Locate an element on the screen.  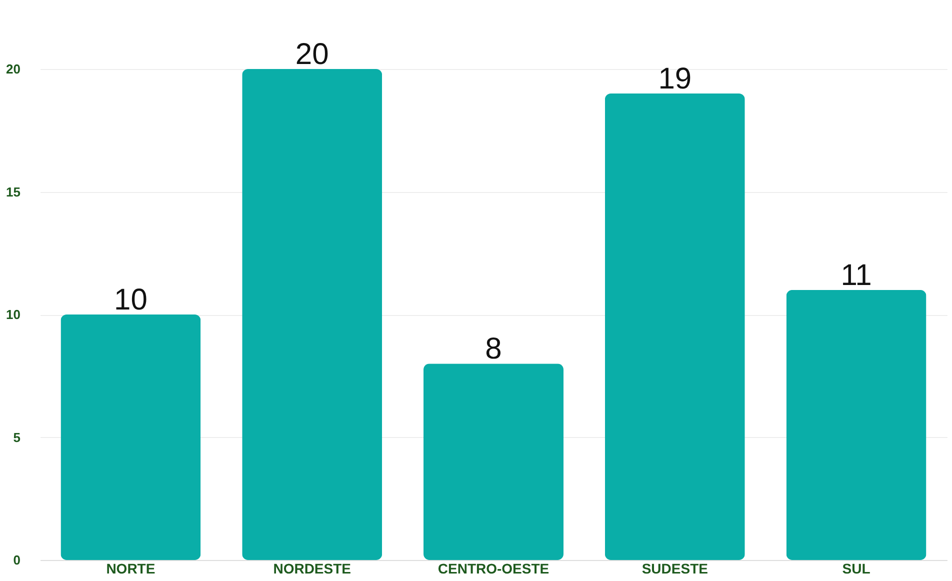
x-tick-label: NORDESTE is located at coordinates (312, 568).